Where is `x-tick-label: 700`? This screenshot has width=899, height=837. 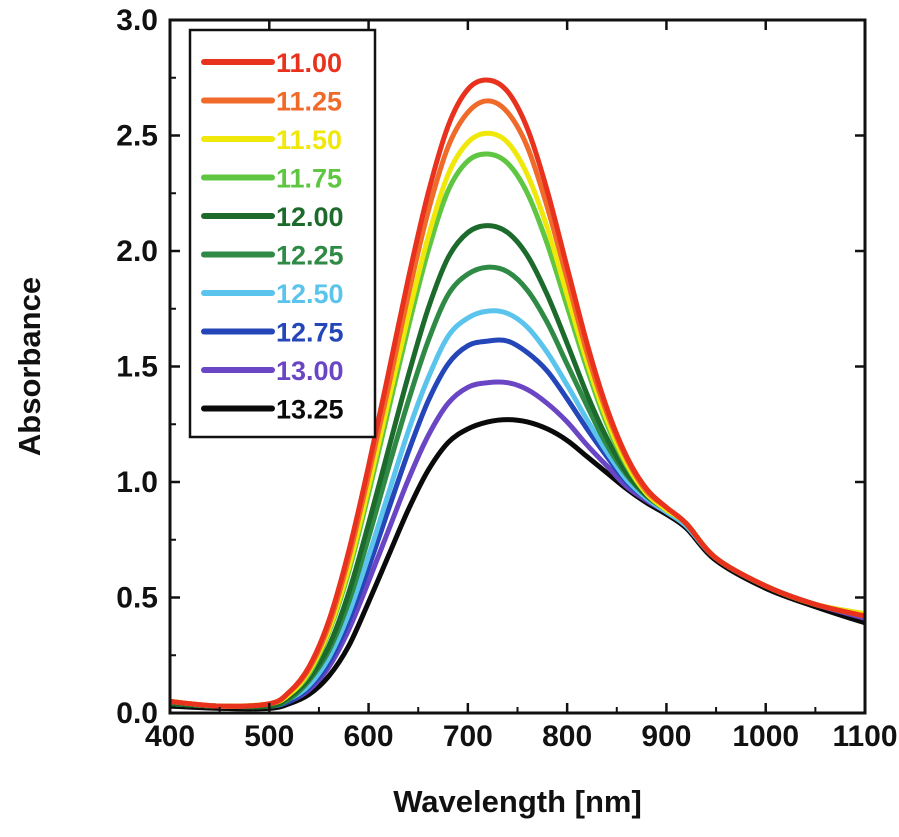 x-tick-label: 700 is located at coordinates (468, 736).